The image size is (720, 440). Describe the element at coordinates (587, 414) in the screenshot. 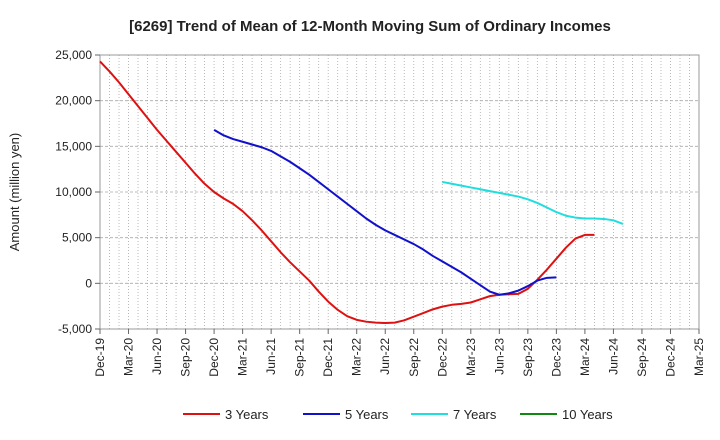

I see `legend-entry: 10 Years` at that location.